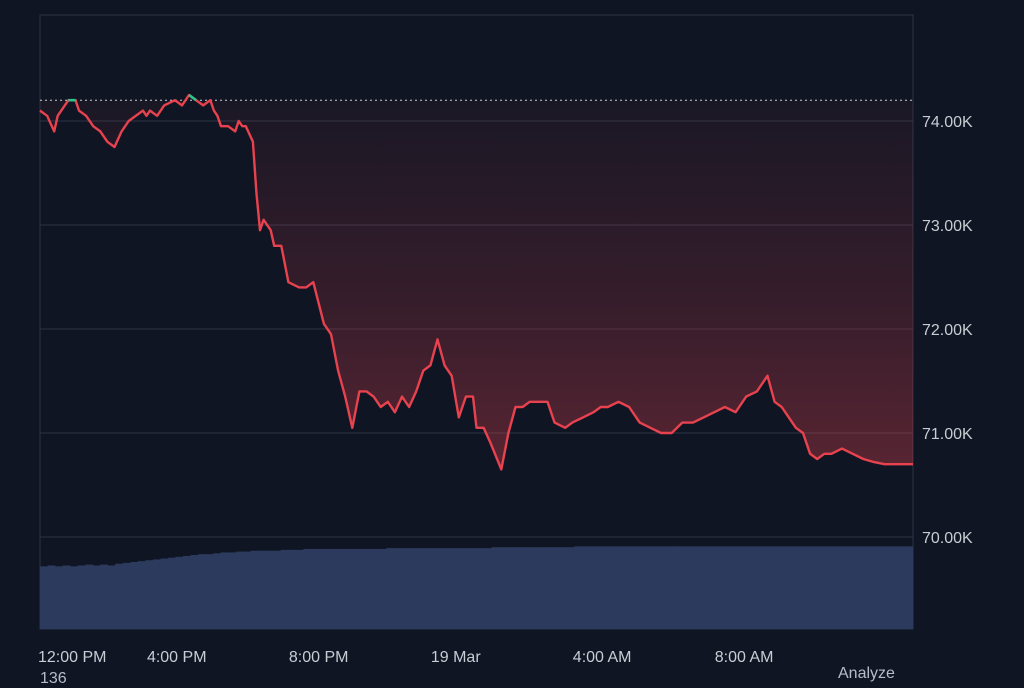 This screenshot has height=688, width=1024. Describe the element at coordinates (947, 434) in the screenshot. I see `y-tick-label: 71.00K` at that location.